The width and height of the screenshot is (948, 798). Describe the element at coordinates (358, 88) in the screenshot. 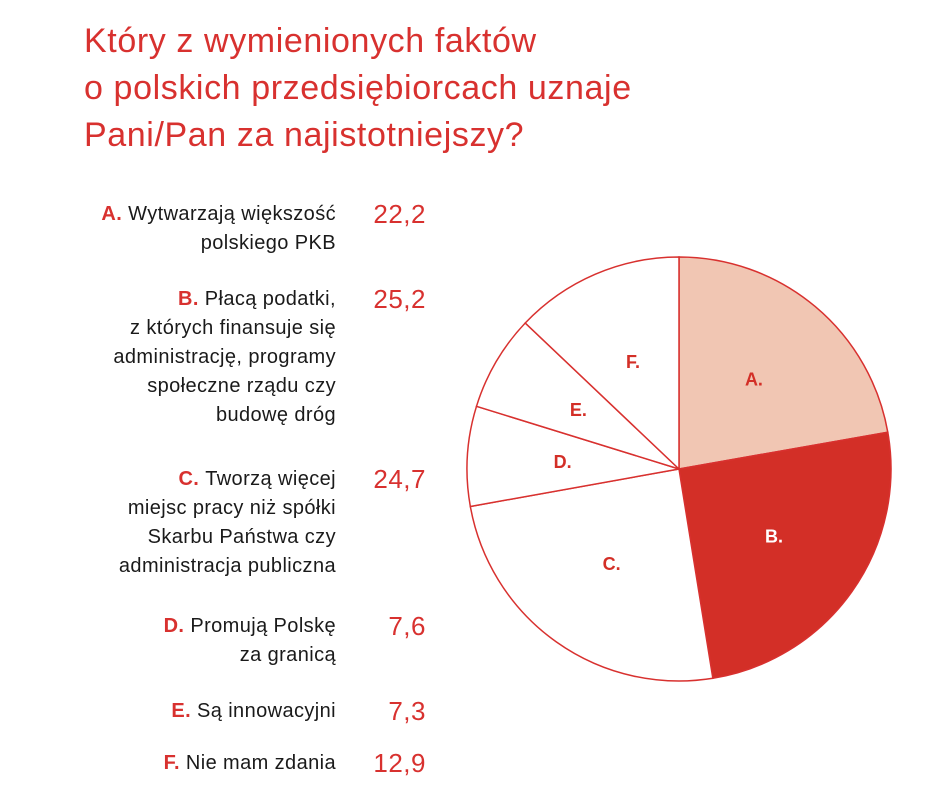

I see `title-line: o polskich przedsiębiorcach uznaje` at that location.